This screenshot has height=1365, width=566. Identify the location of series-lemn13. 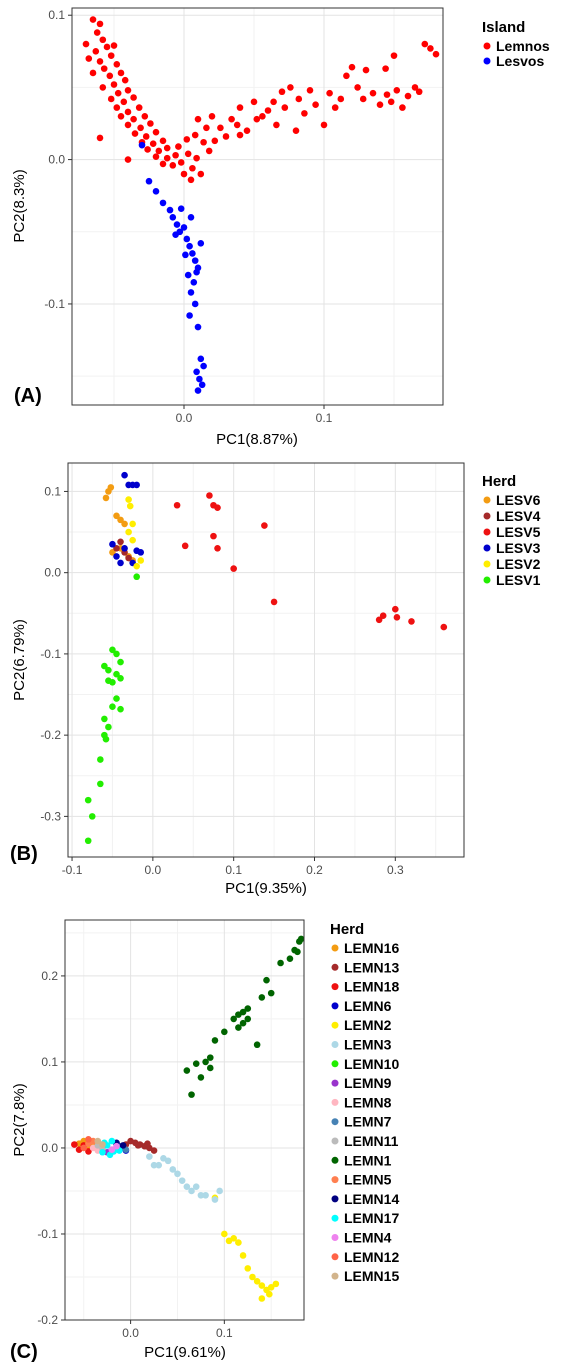
(140, 1145).